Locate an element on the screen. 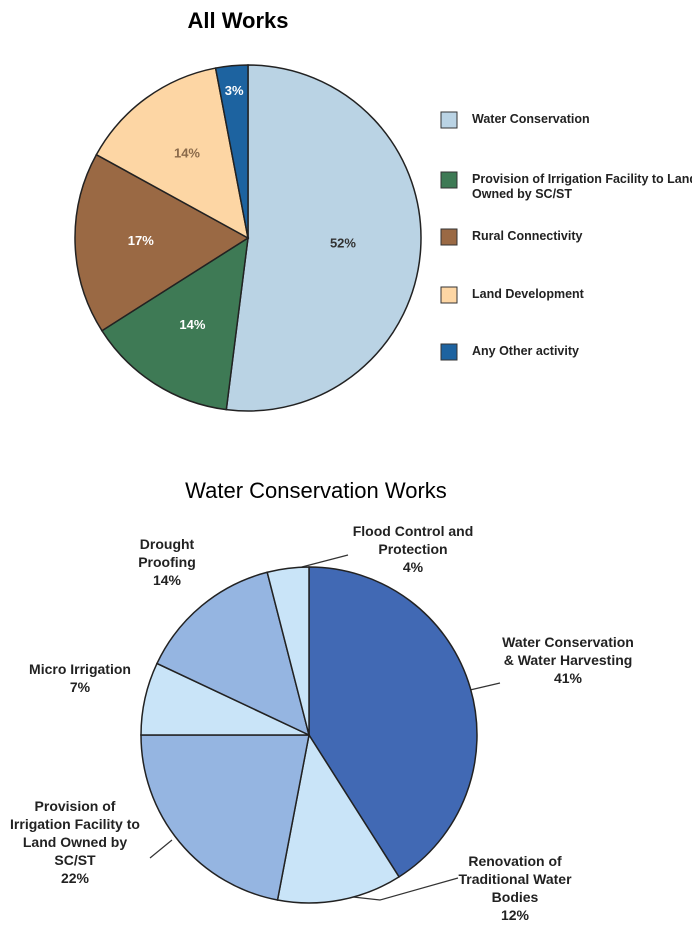 The width and height of the screenshot is (692, 934). slice-label: Micro Irrigation 7% is located at coordinates (80, 678).